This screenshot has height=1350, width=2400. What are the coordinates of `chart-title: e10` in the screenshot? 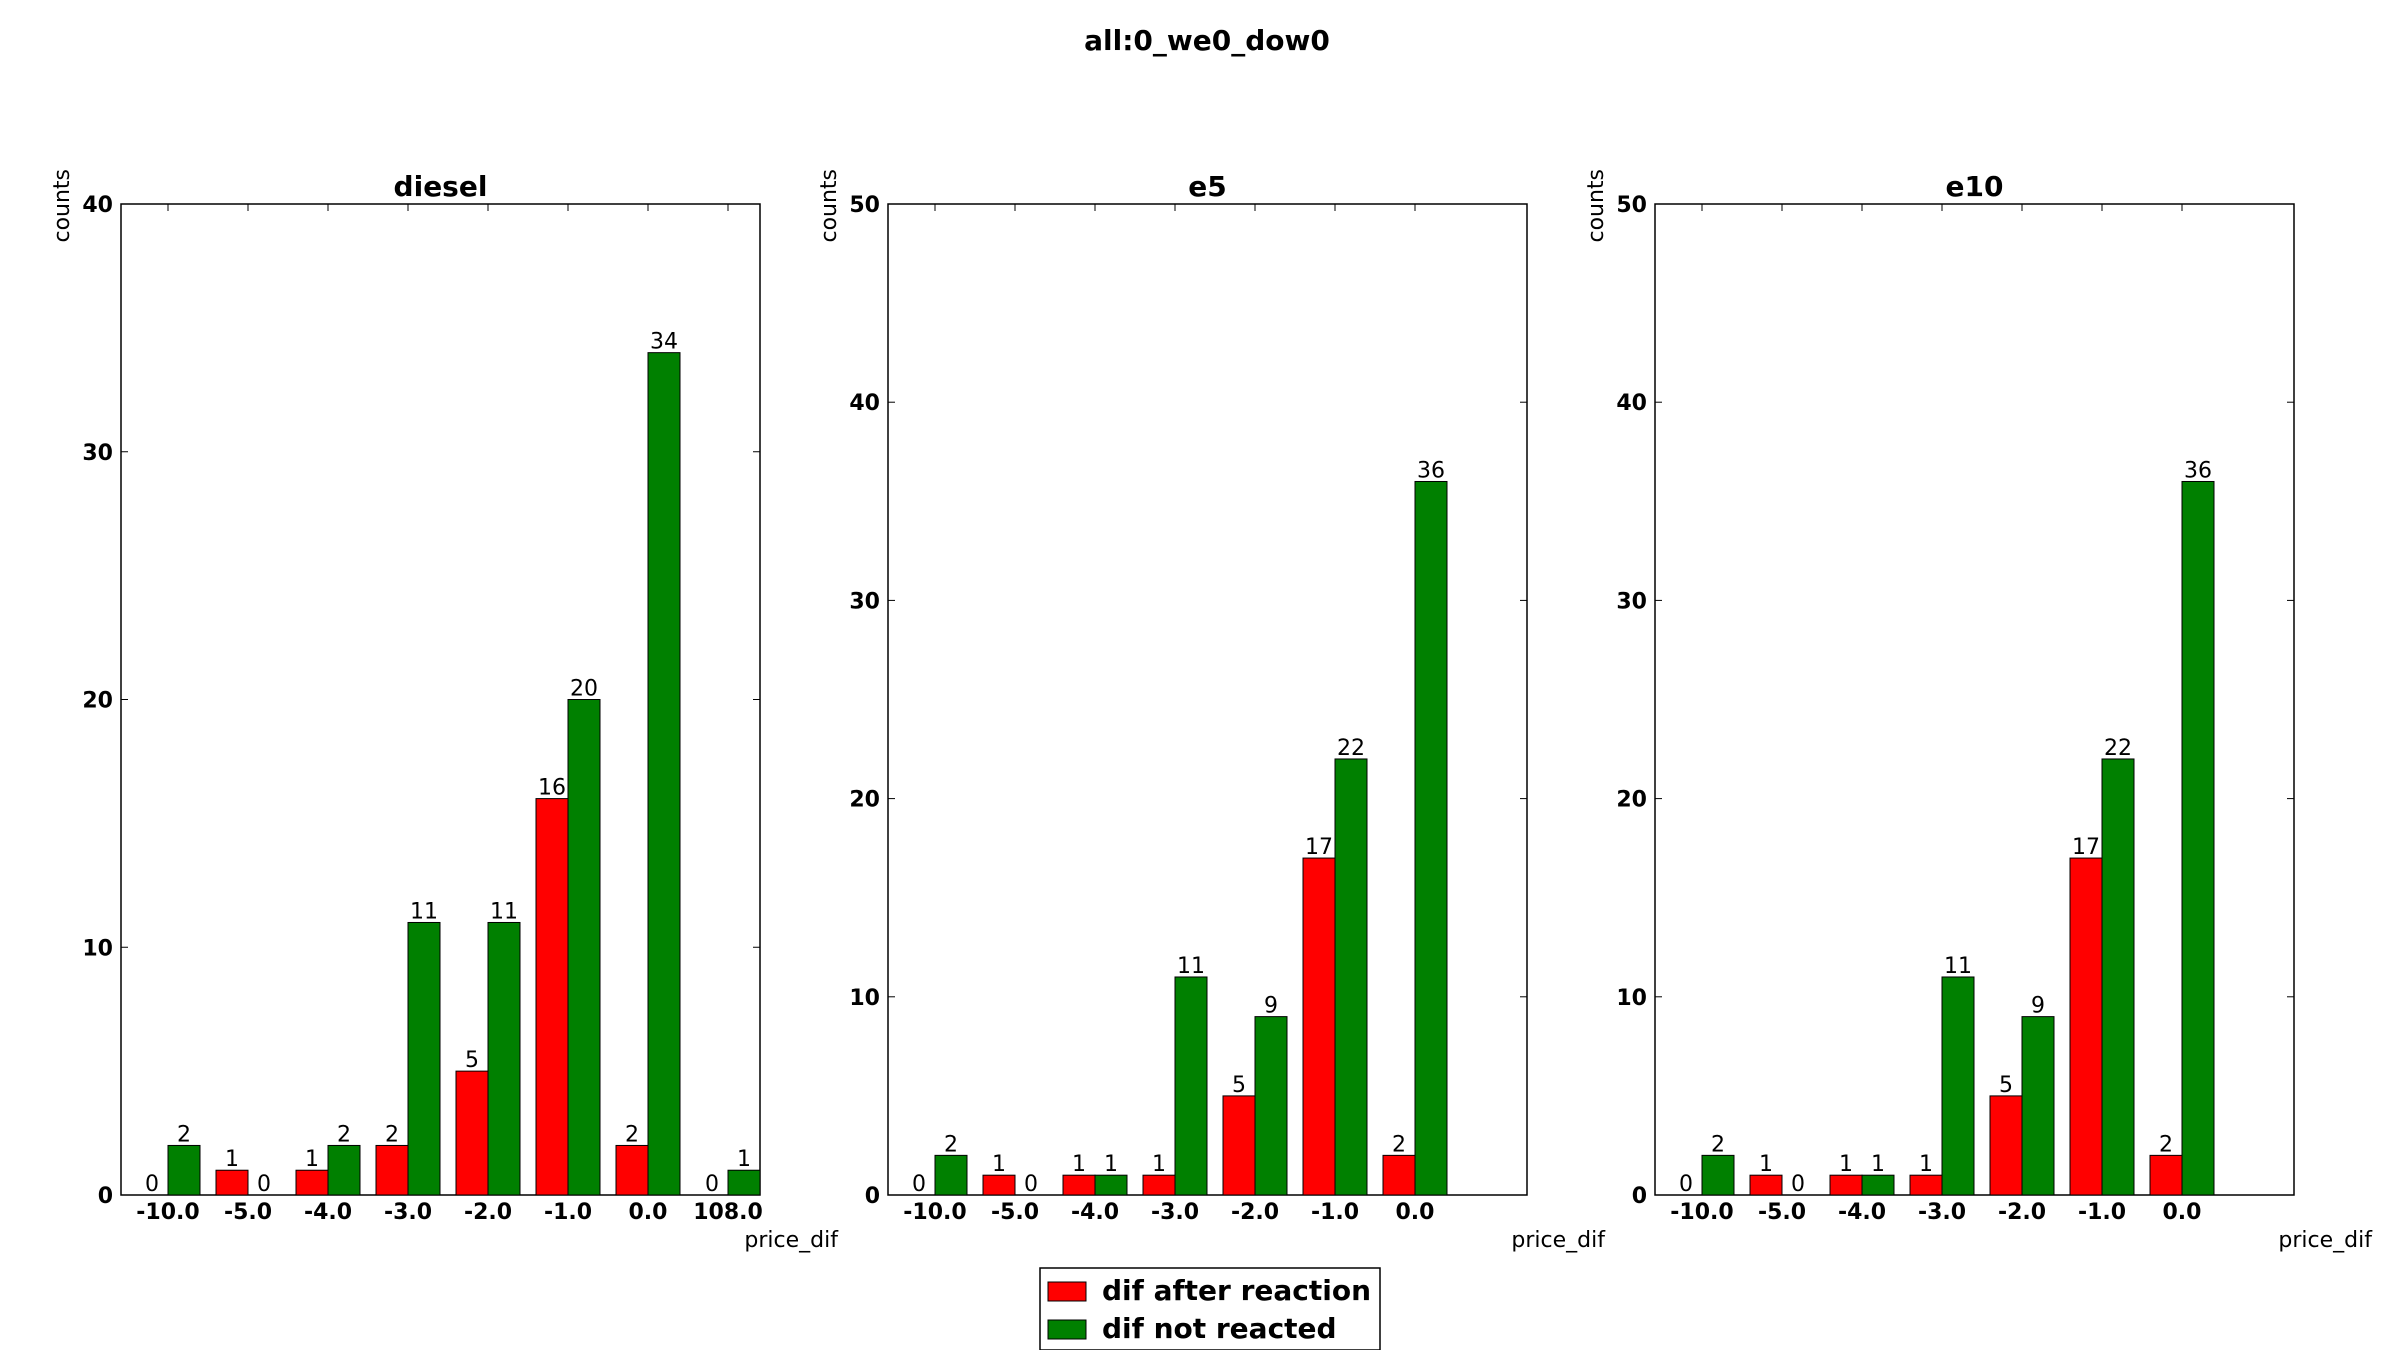 It's located at (1975, 186).